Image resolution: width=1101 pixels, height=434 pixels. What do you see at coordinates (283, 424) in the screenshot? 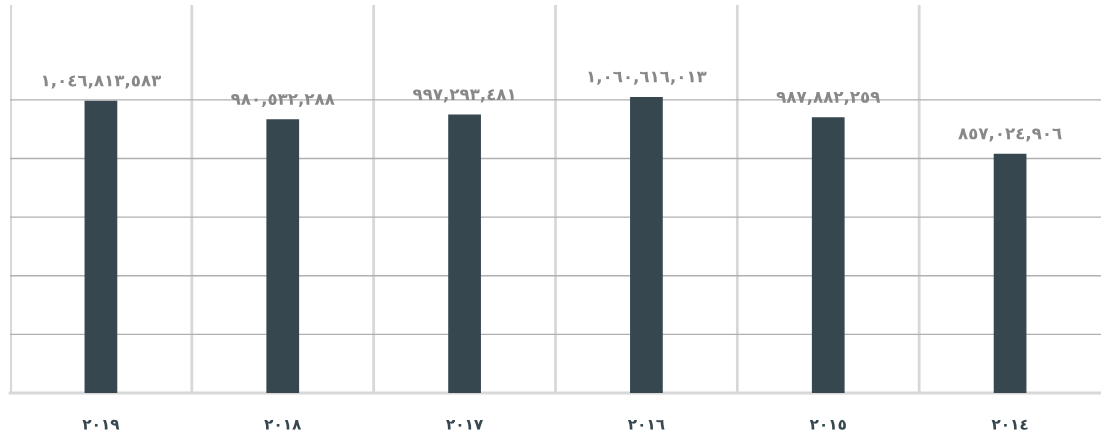
I see `x-tick-label: ٢٠١٨` at bounding box center [283, 424].